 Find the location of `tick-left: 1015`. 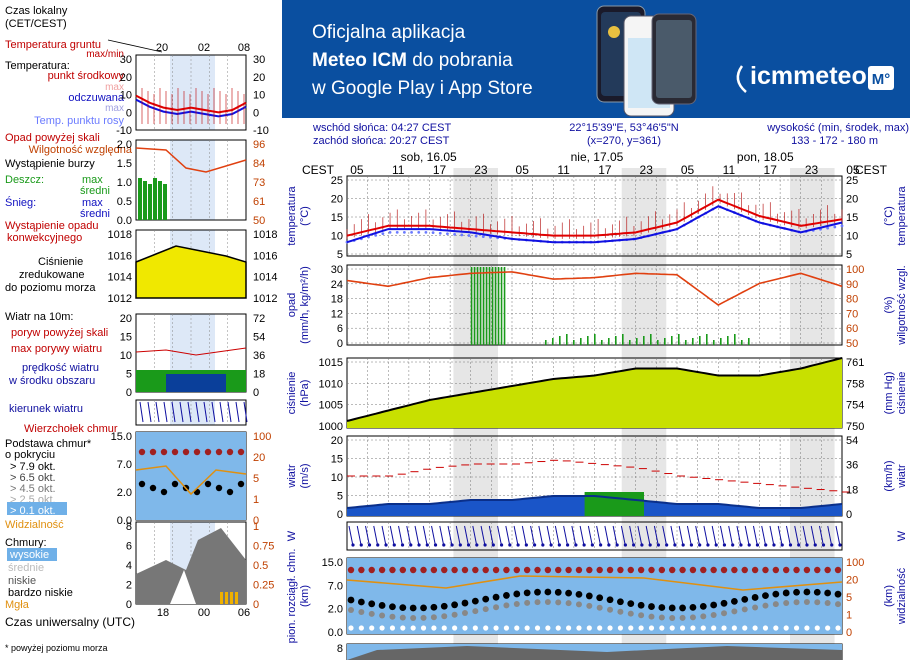

tick-left: 1015 is located at coordinates (331, 363).